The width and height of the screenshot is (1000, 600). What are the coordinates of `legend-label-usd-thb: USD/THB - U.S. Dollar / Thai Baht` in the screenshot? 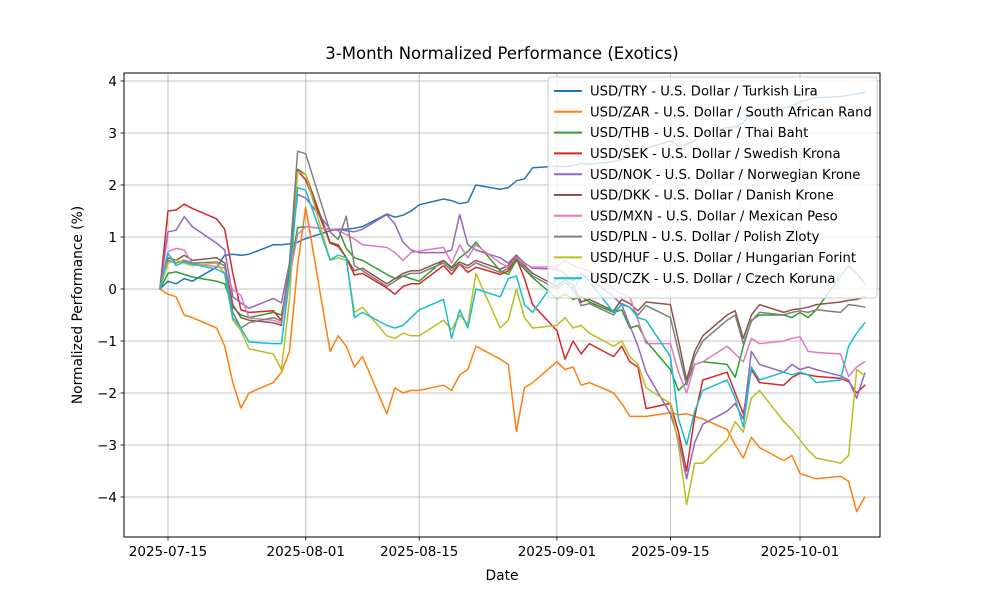 It's located at (699, 133).